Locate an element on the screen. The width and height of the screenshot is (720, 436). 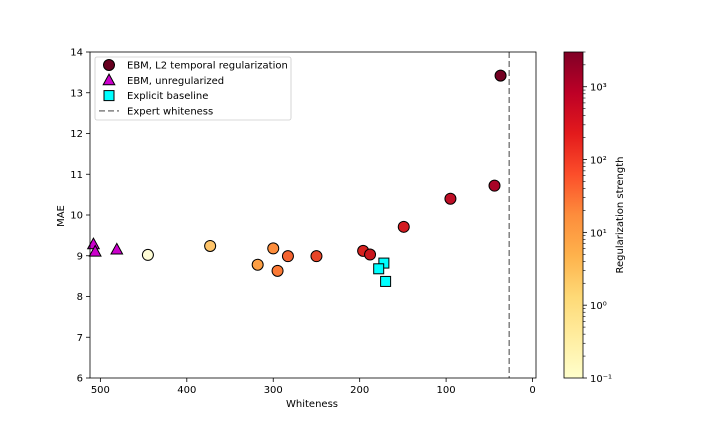
y-tick-label: 6 is located at coordinates (80, 379).